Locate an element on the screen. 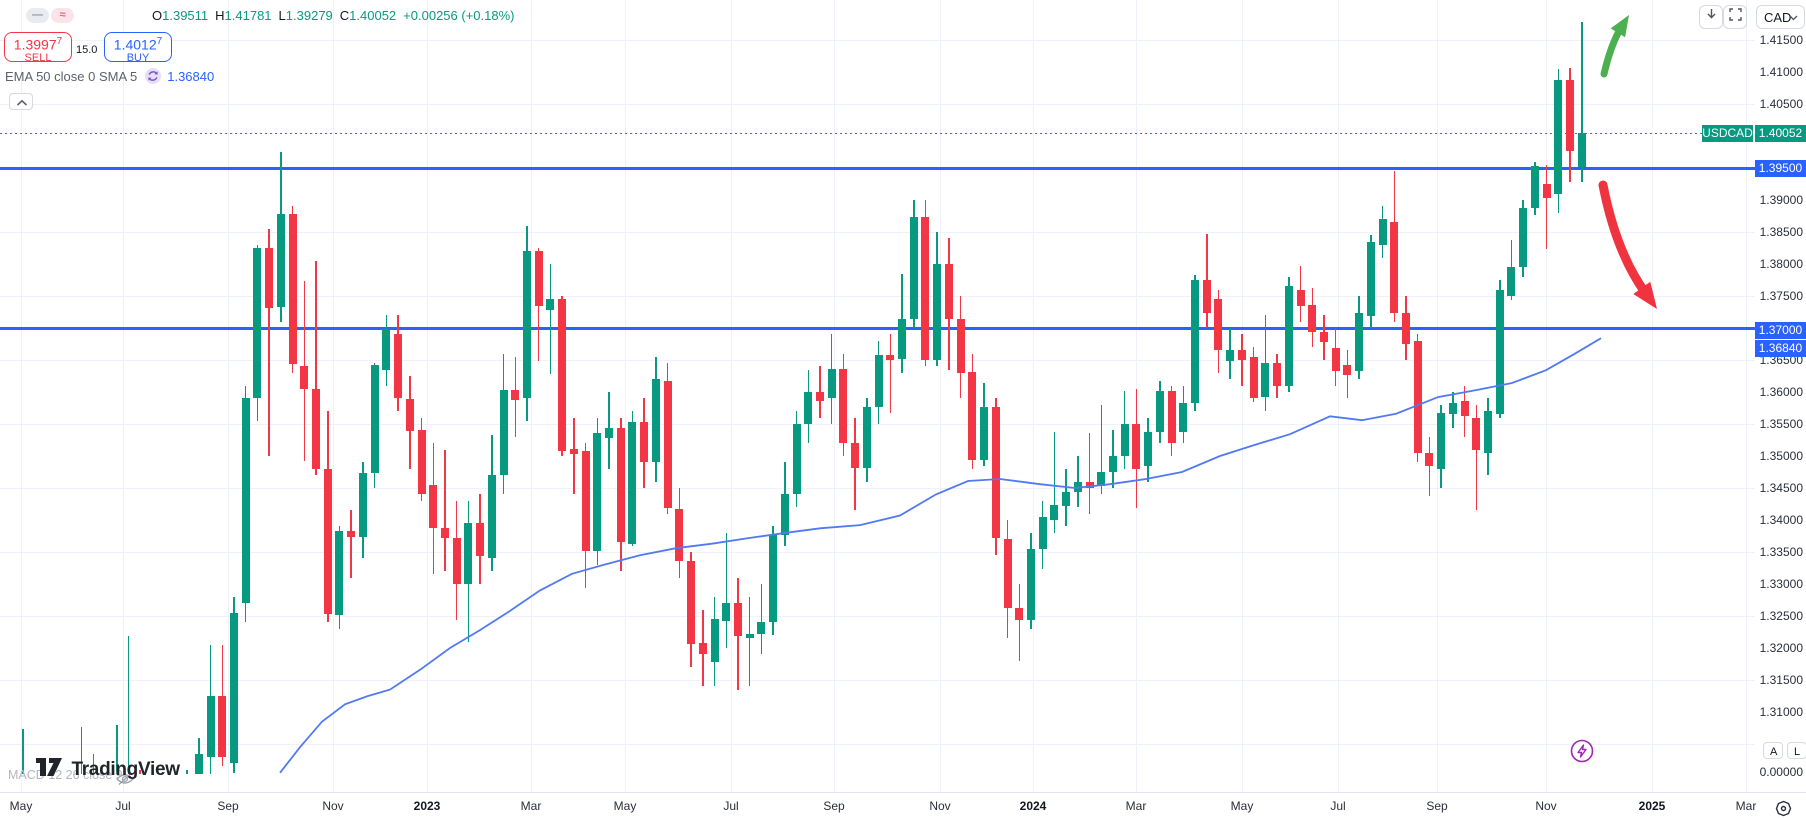 The height and width of the screenshot is (820, 1806). time-axis-label: 2024 is located at coordinates (1033, 806).